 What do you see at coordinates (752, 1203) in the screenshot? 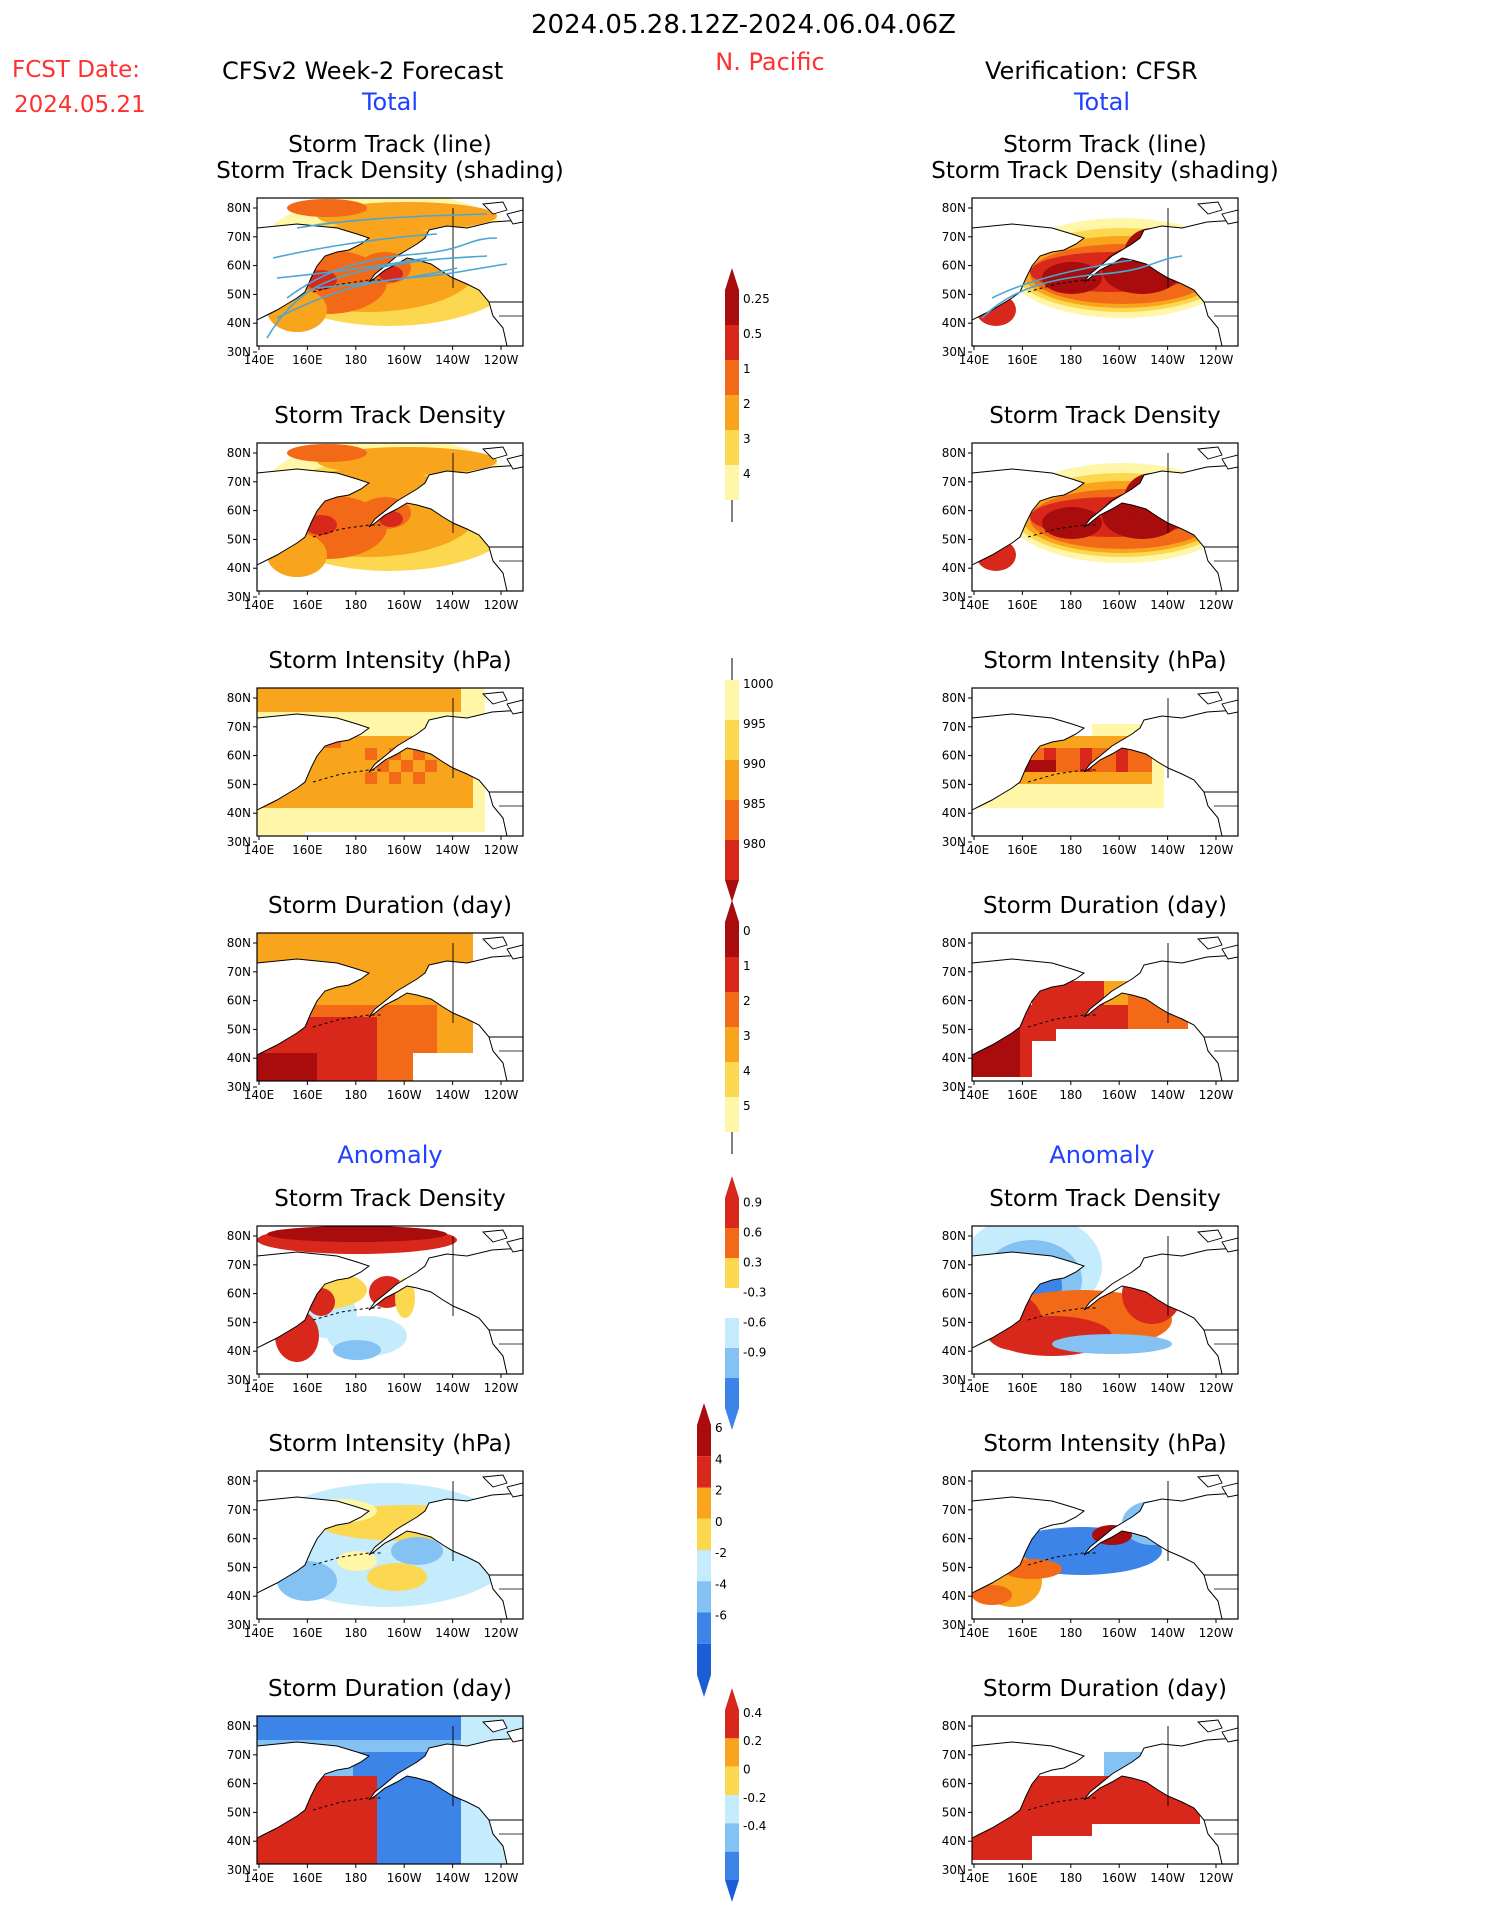
I see `colorbar-label: 0.9` at bounding box center [752, 1203].